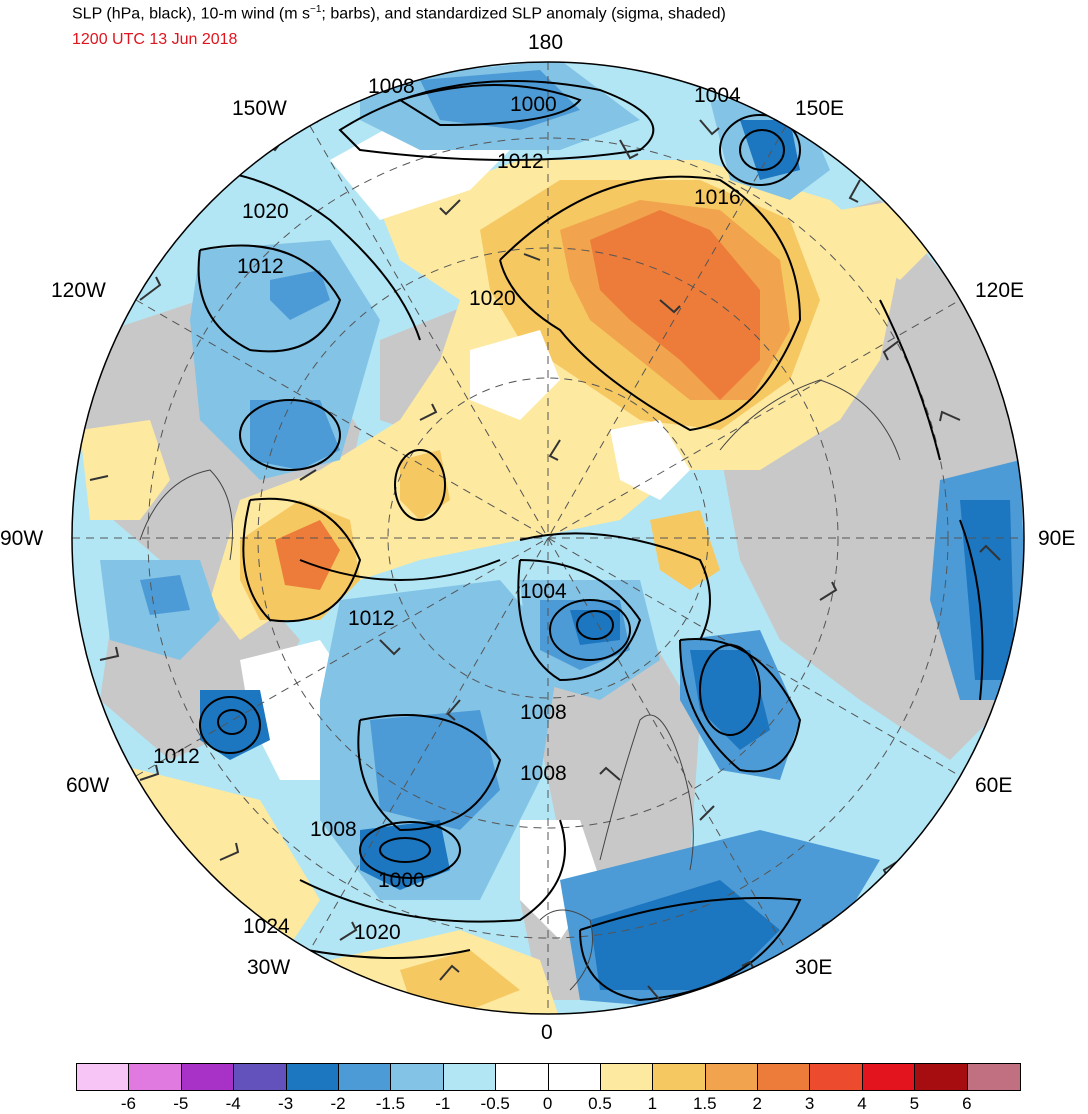  What do you see at coordinates (181, 1103) in the screenshot?
I see `colorbar-tick-label: -5` at bounding box center [181, 1103].